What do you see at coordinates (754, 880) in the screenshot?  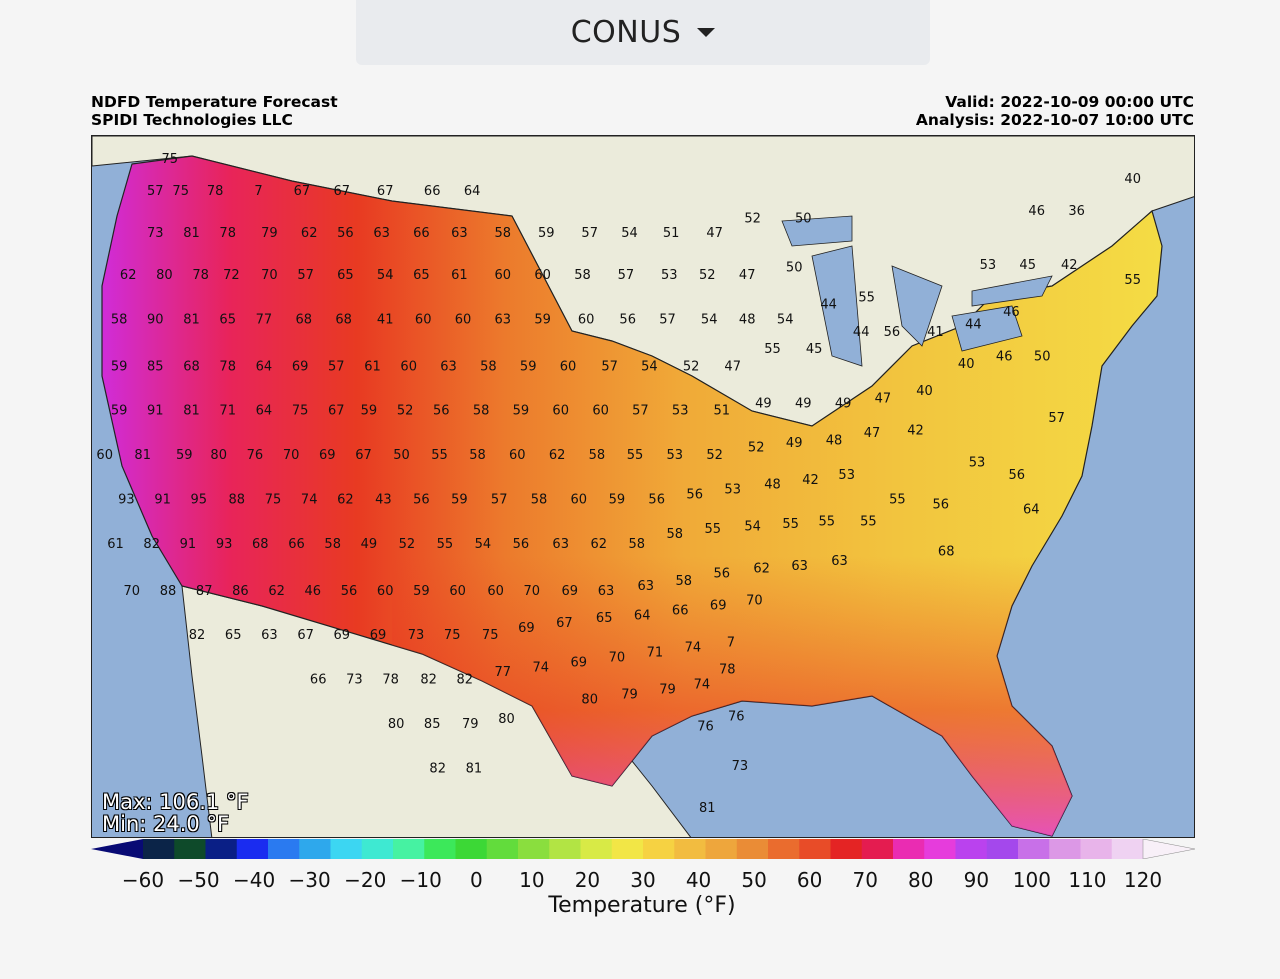 I see `colorbar-tick-label: 50` at bounding box center [754, 880].